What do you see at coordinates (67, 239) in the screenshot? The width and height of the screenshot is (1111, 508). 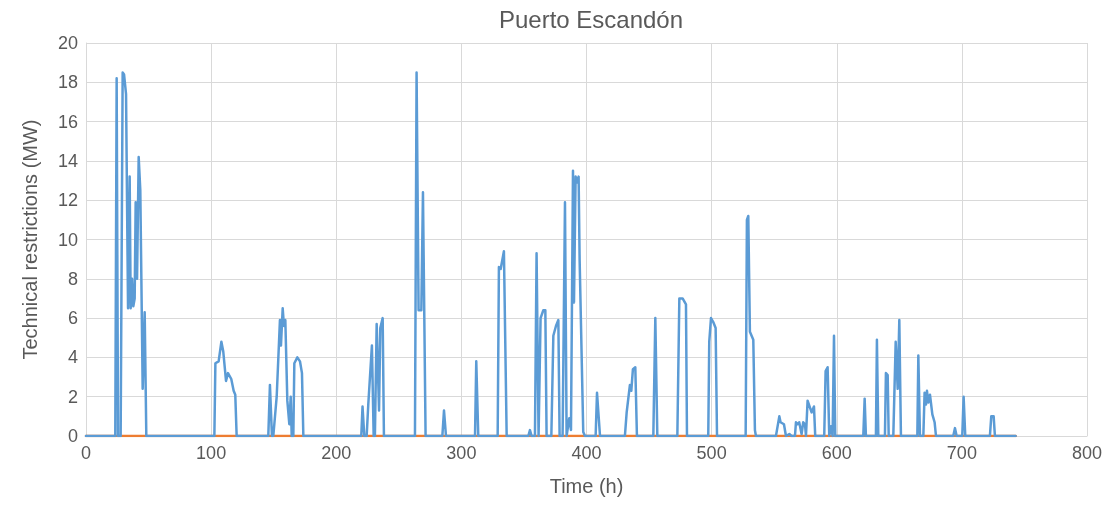 I see `y-tick-label: 10` at bounding box center [67, 239].